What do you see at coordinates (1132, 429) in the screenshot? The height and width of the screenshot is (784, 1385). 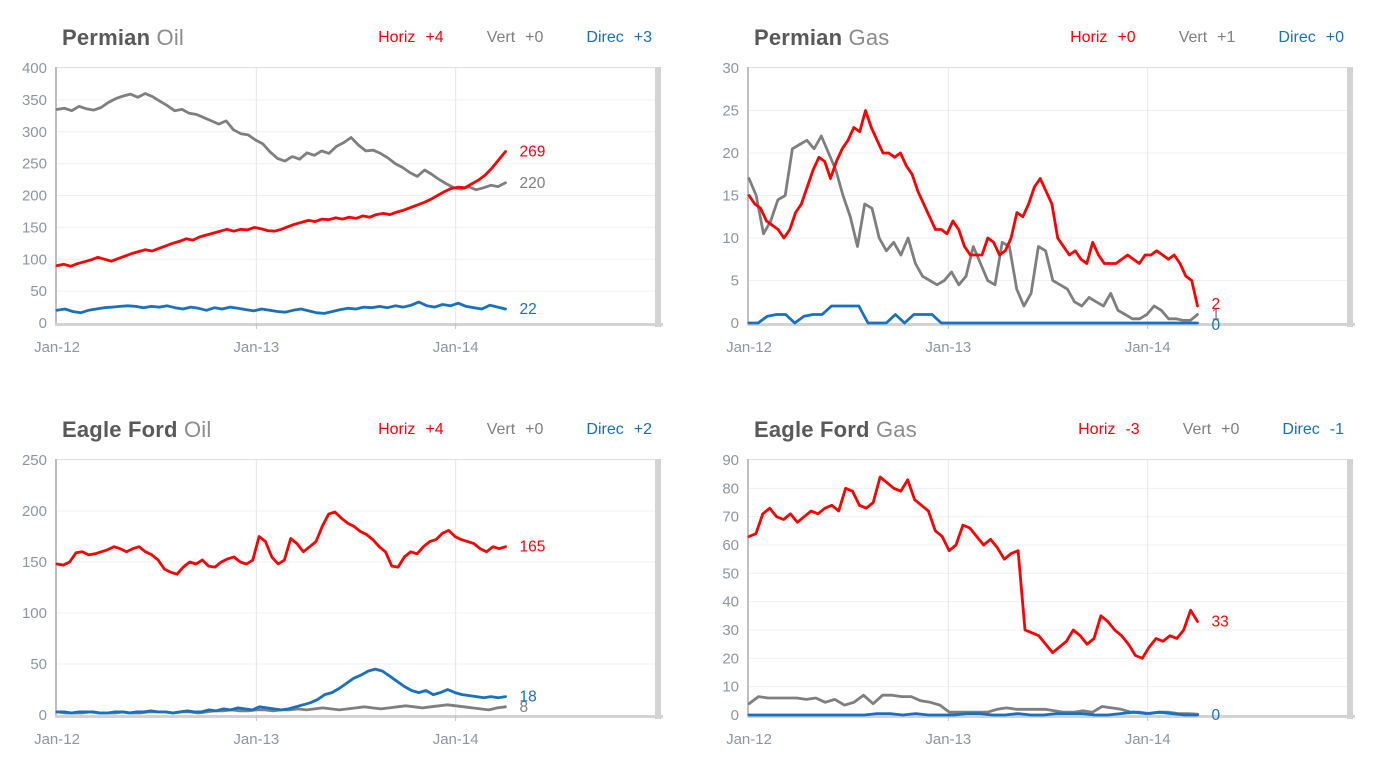 I see `legend-value: -3` at bounding box center [1132, 429].